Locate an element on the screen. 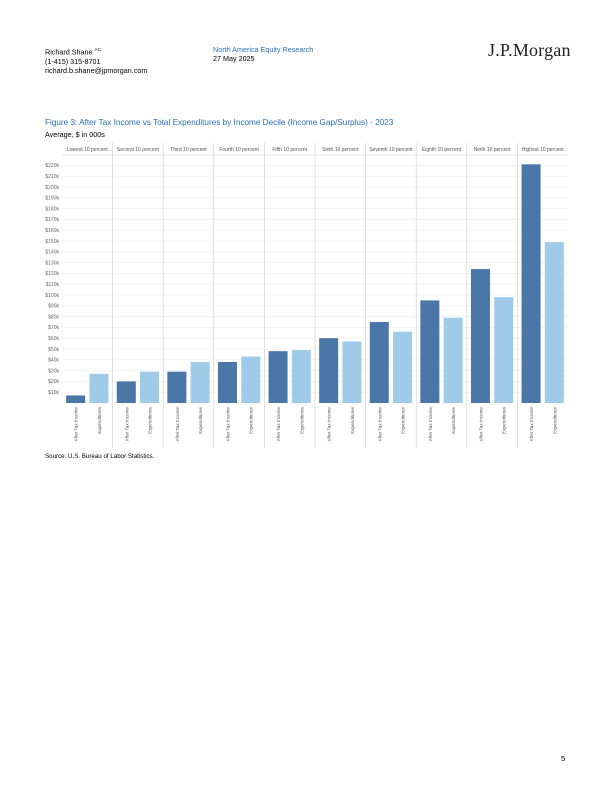 This screenshot has height=792, width=612. page-number: 5 is located at coordinates (563, 758).